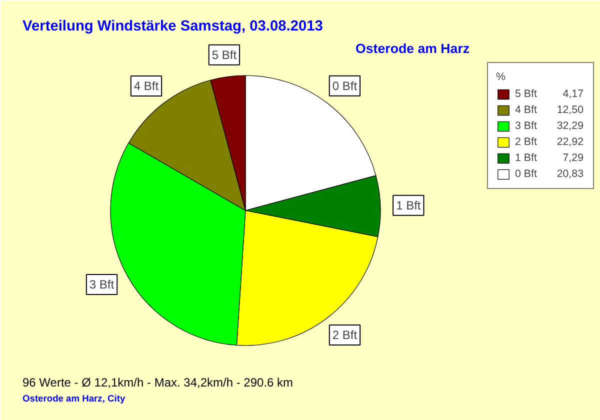 The width and height of the screenshot is (600, 420). What do you see at coordinates (570, 142) in the screenshot?
I see `data-label: 22,92` at bounding box center [570, 142].